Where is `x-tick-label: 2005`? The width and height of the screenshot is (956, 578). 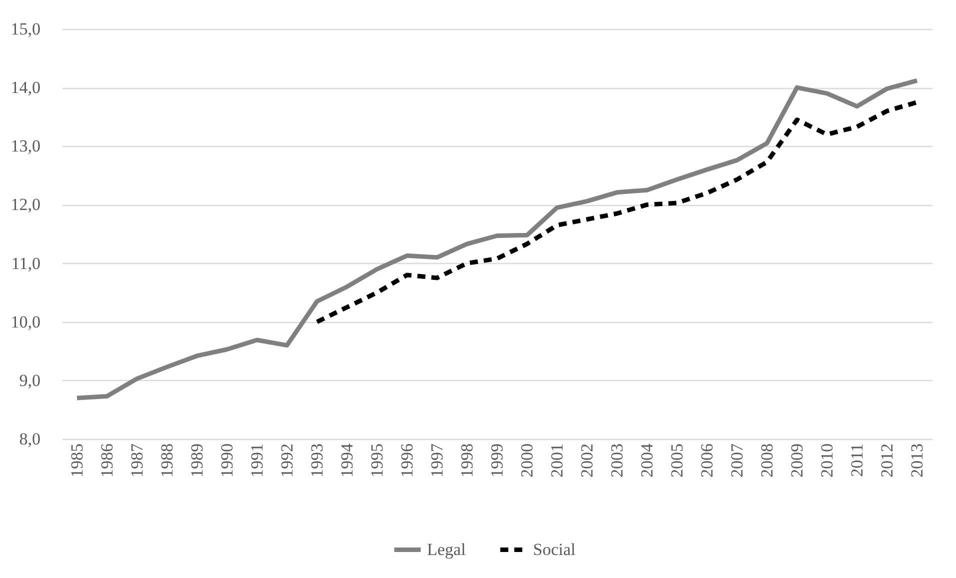
x-tick-label: 2005 is located at coordinates (677, 461).